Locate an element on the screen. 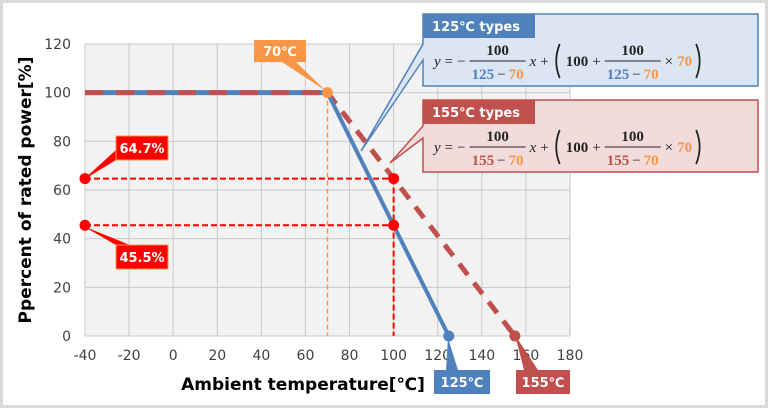 This screenshot has height=408, width=768. x-tick-label: 0 is located at coordinates (173, 356).